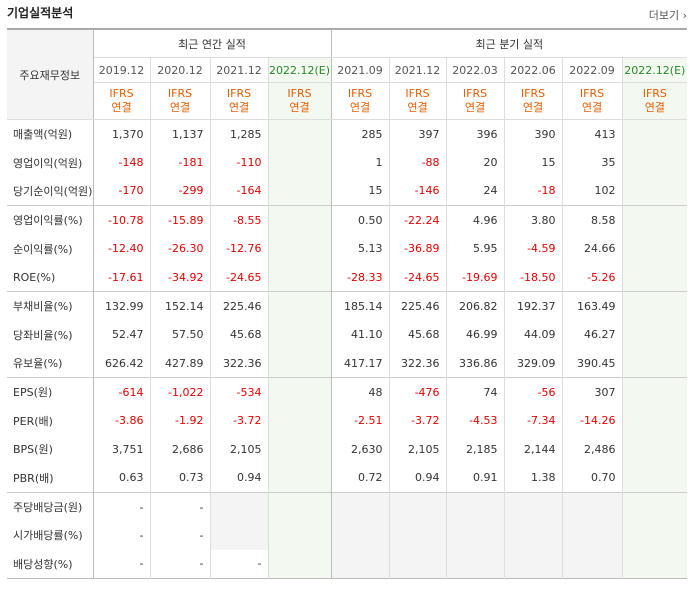 This screenshot has height=593, width=699. What do you see at coordinates (592, 70) in the screenshot?
I see `period-header: 2022.09` at bounding box center [592, 70].